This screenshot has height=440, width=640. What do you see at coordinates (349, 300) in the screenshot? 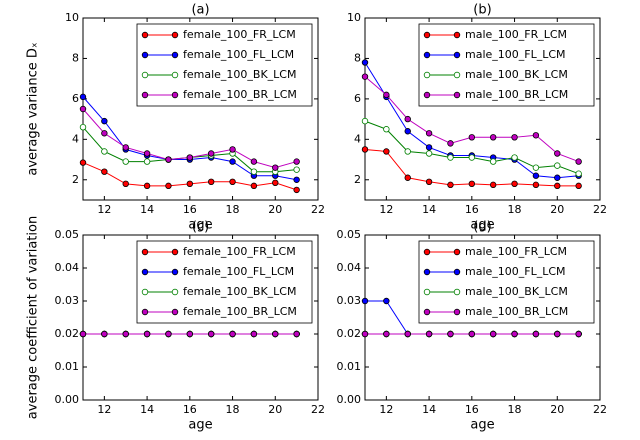
I see `y-tick-label: 0.03` at bounding box center [349, 300].